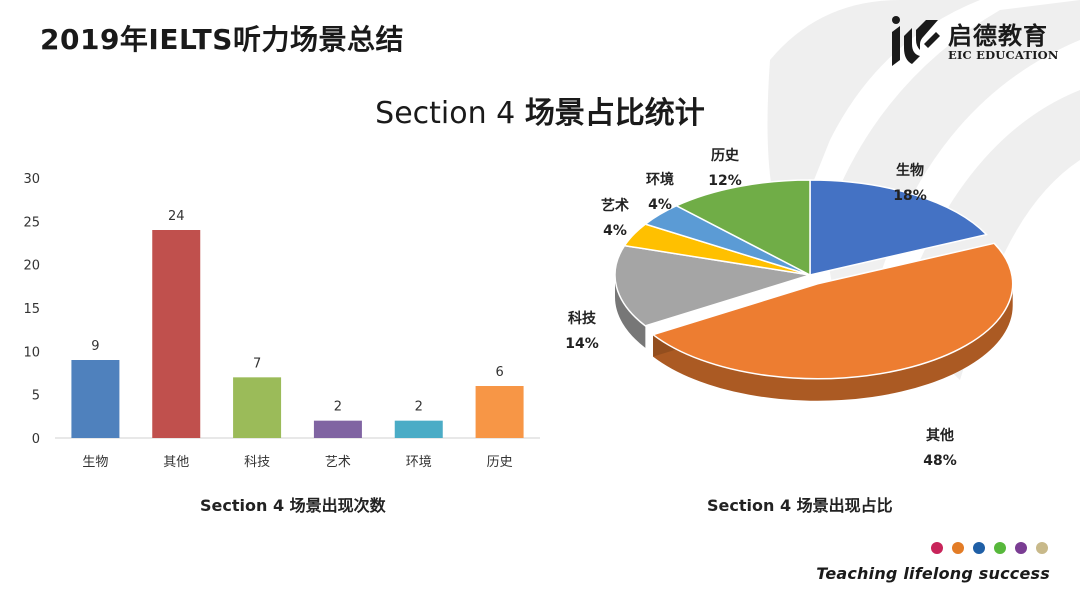  Describe the element at coordinates (989, 548) in the screenshot. I see `color-dots` at that location.